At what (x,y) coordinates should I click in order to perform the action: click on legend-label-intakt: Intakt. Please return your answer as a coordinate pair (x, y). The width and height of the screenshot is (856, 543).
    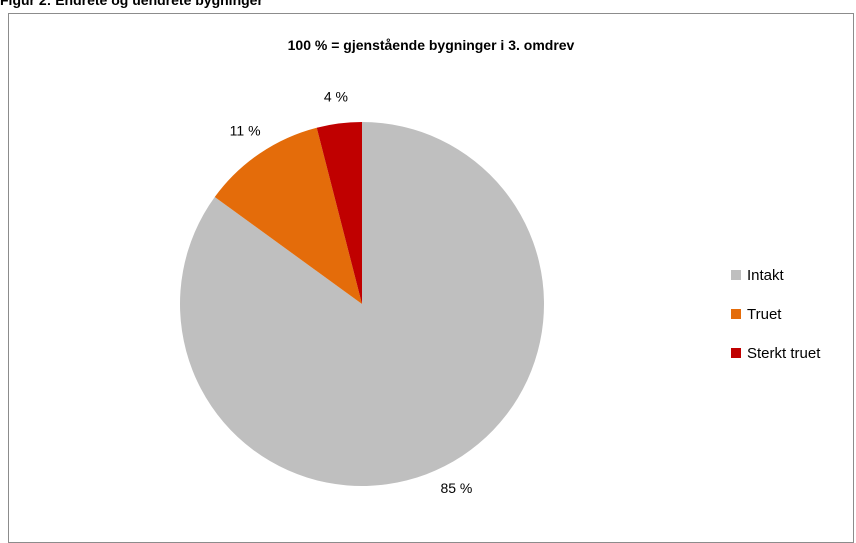
    Looking at the image, I should click on (765, 275).